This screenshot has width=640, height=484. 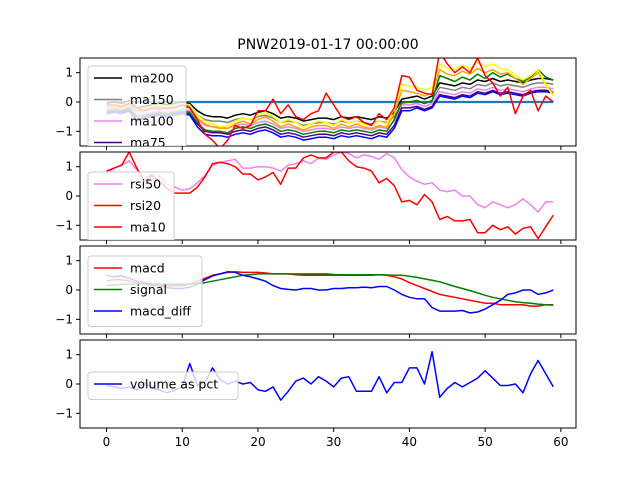 What do you see at coordinates (148, 142) in the screenshot?
I see `legend-label: ma75` at bounding box center [148, 142].